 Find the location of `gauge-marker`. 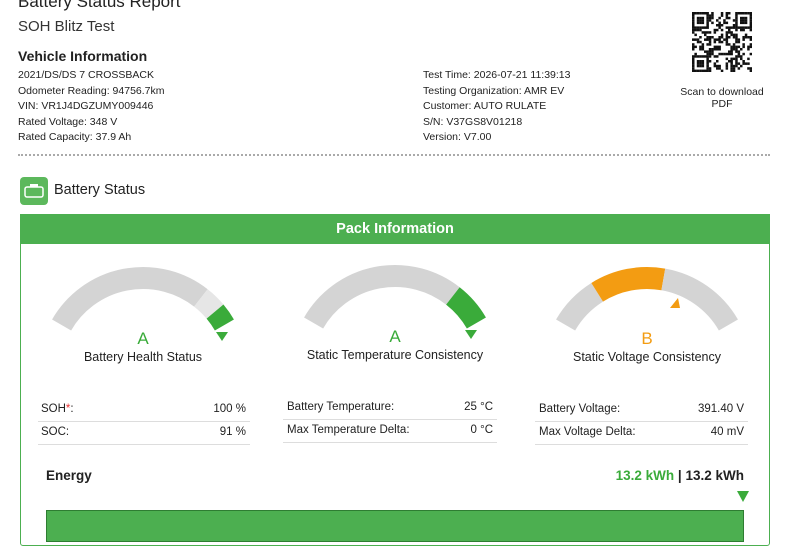

gauge-marker is located at coordinates (222, 336).